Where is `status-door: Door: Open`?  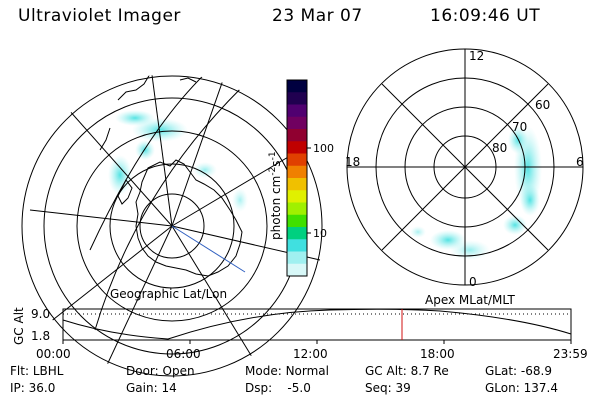
status-door: Door: Open is located at coordinates (160, 371).